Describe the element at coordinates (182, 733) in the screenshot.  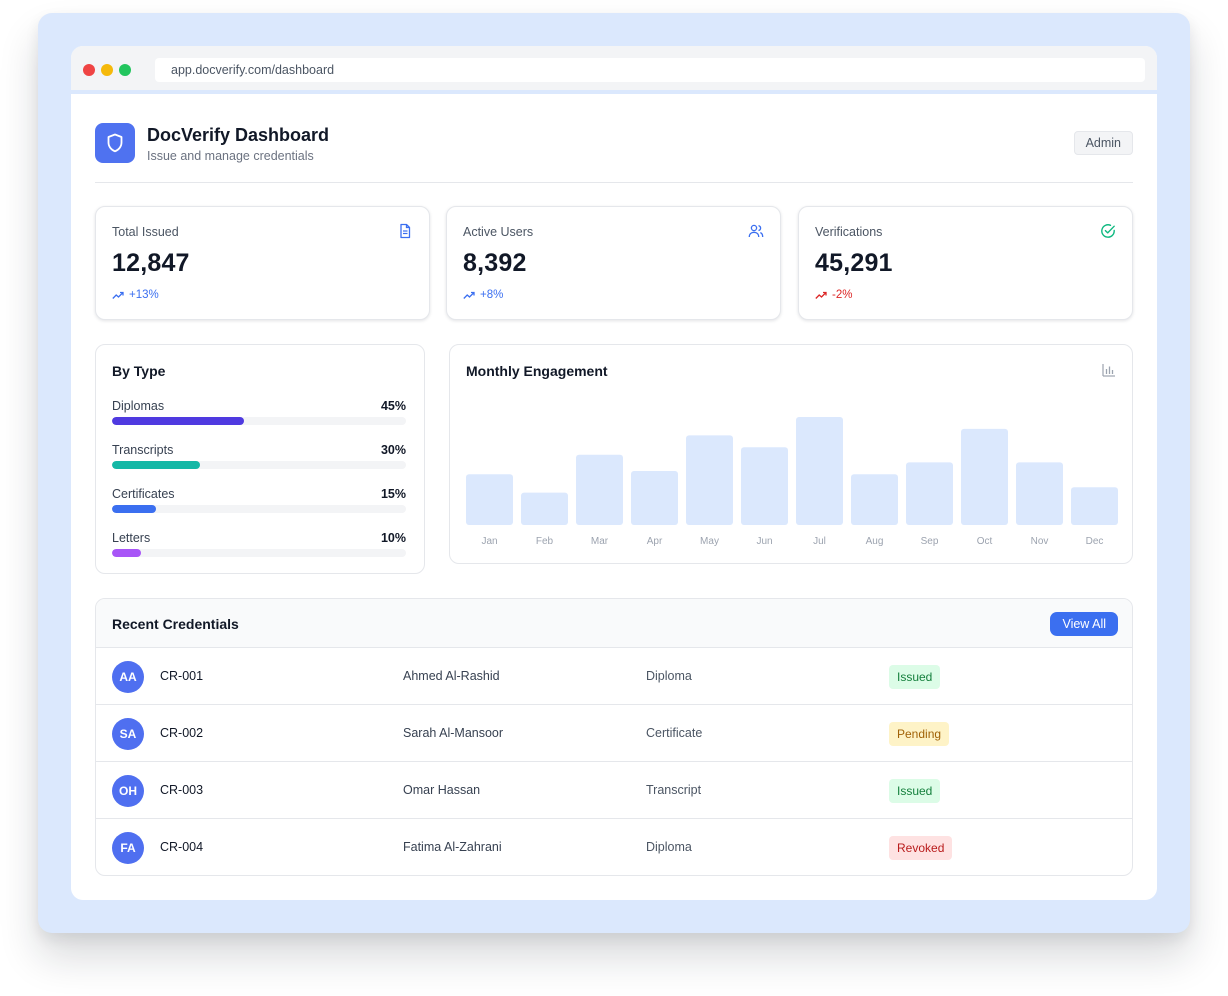
I see `credential-id: CR-002` at that location.